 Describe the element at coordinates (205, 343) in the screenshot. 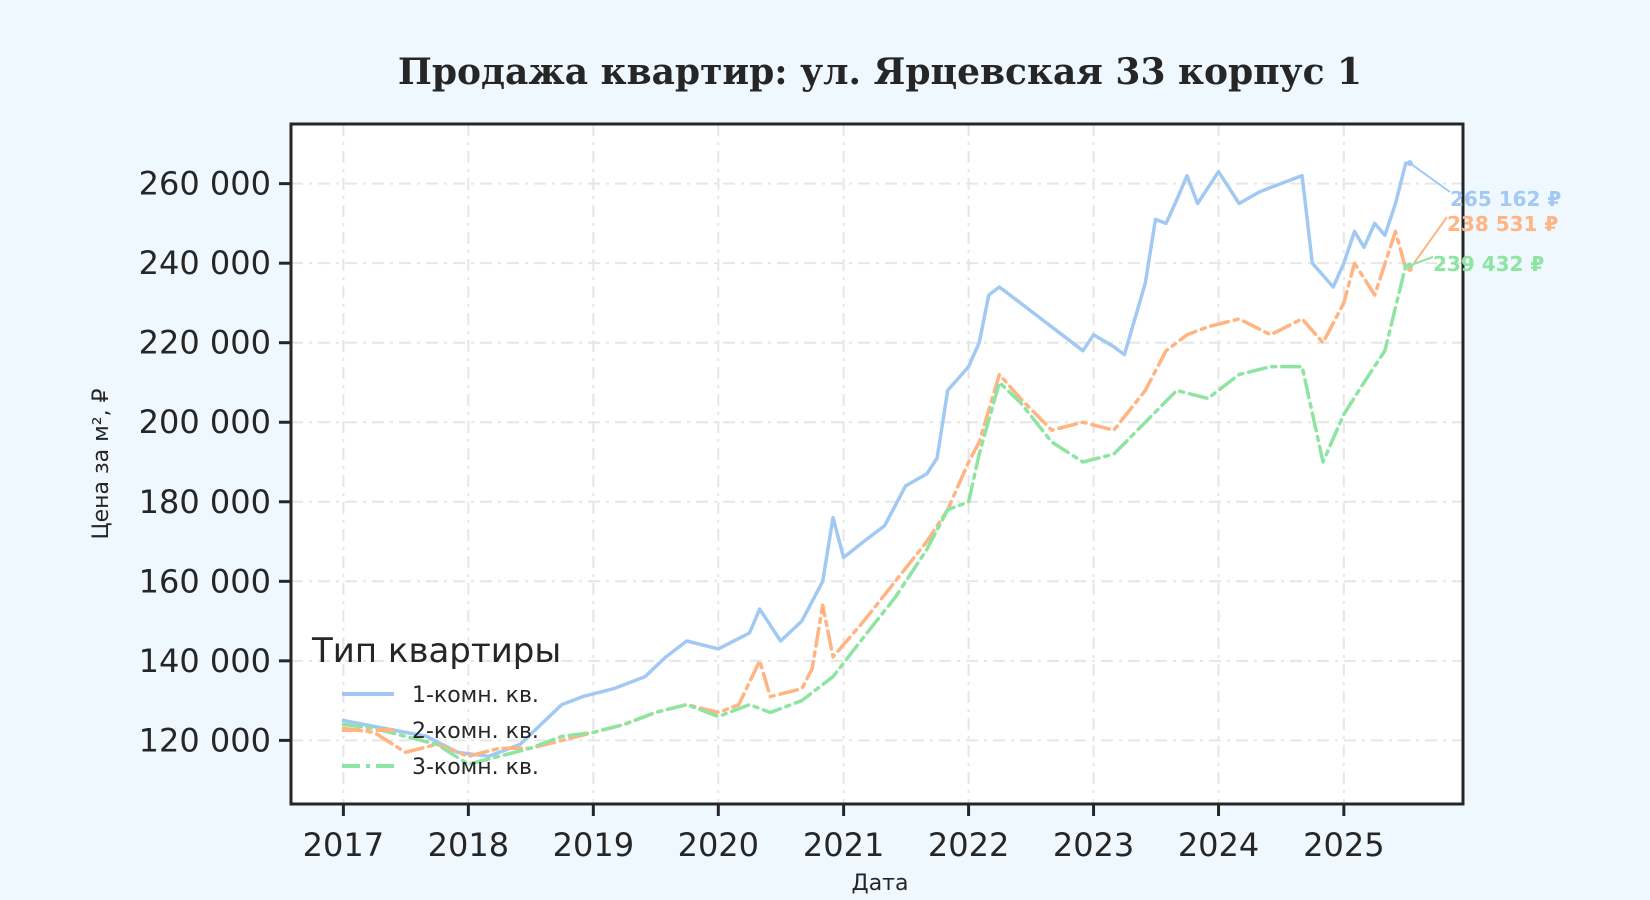

I see `y-tick-label: 220 000` at that location.